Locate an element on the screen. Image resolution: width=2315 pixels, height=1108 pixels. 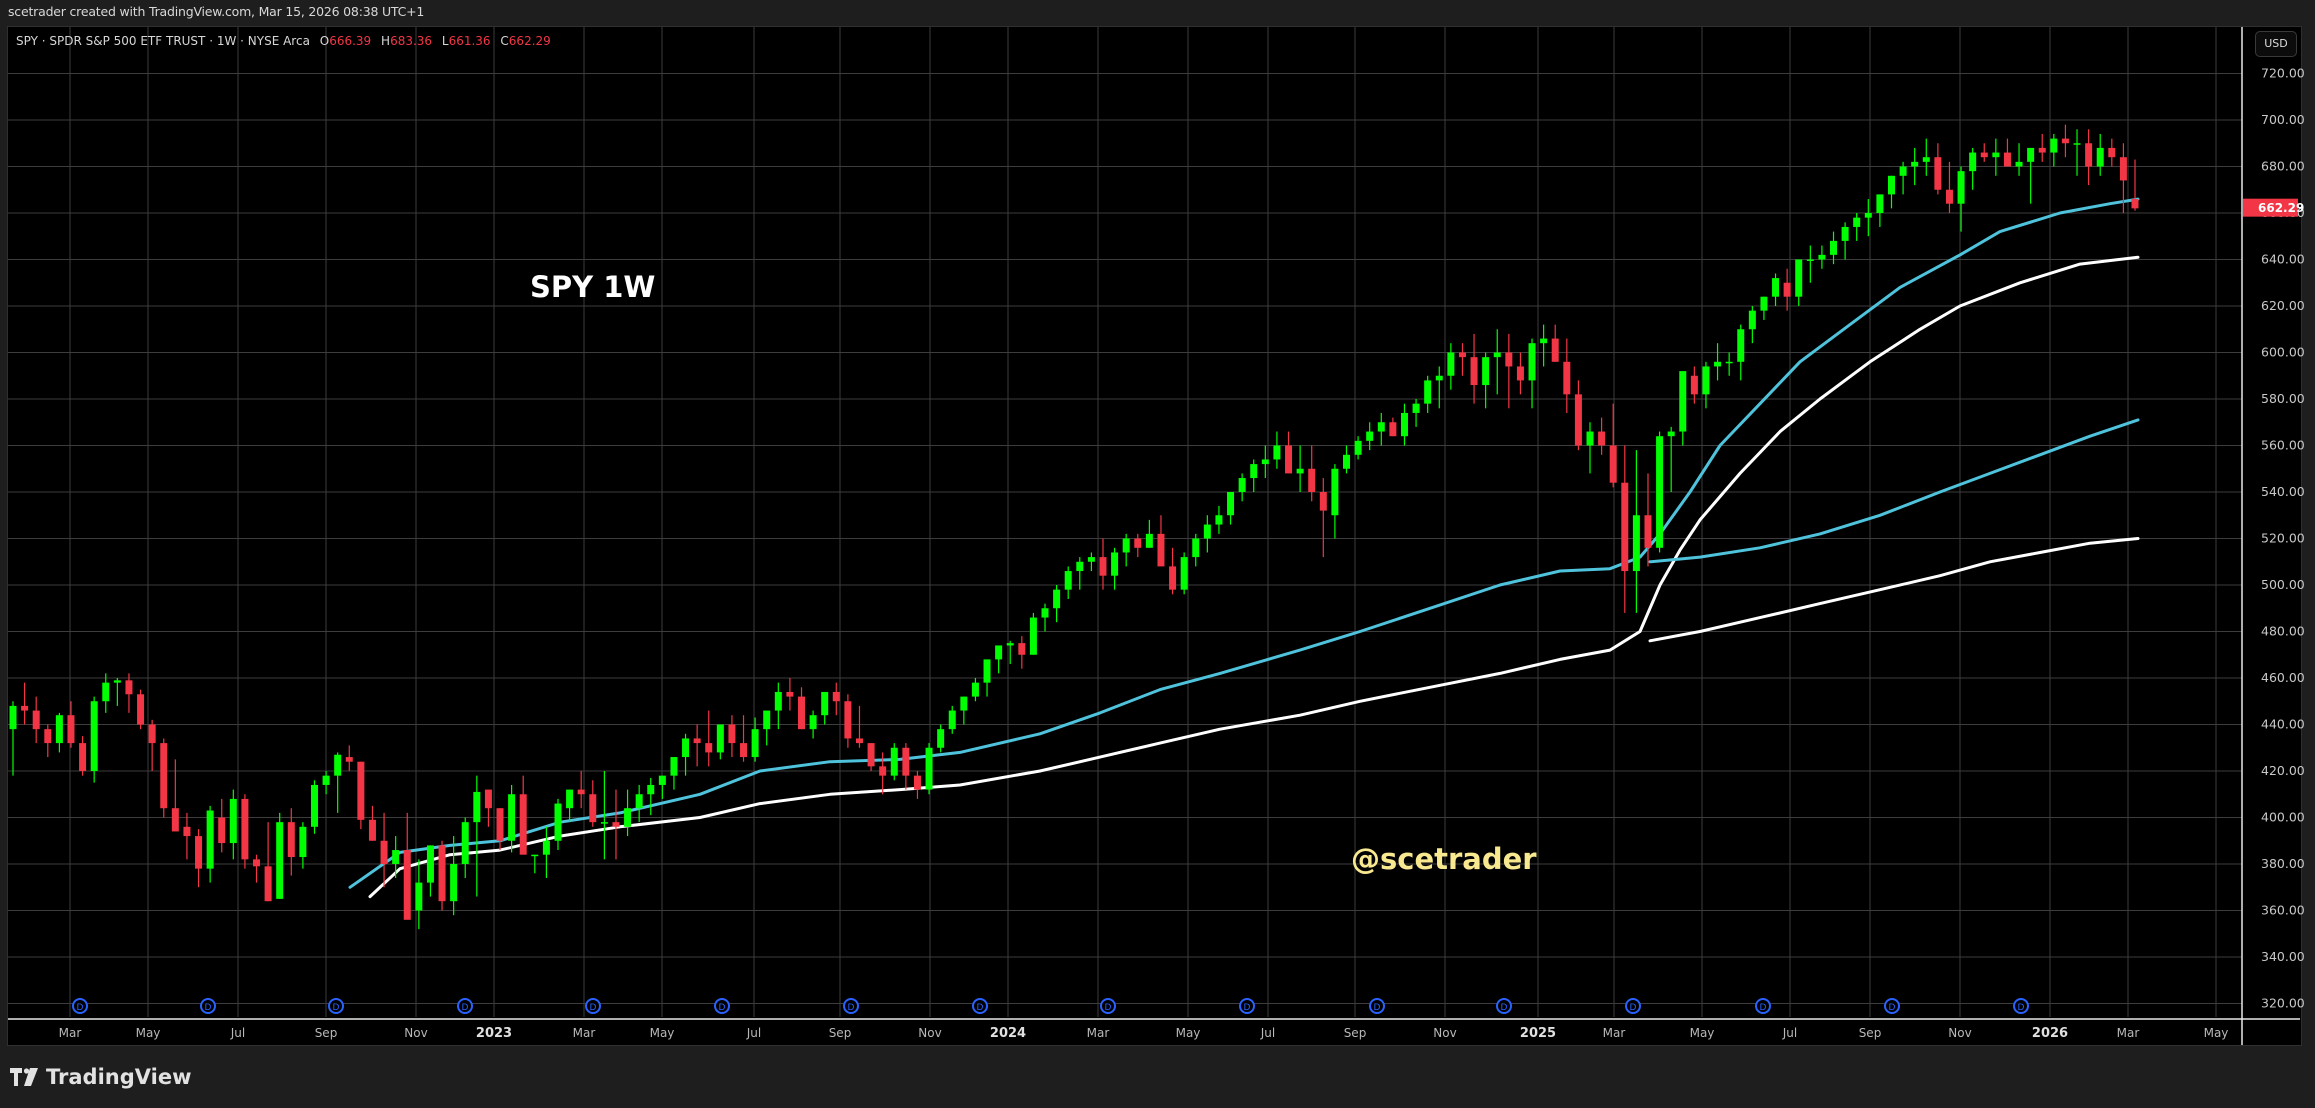
currency-button: USD is located at coordinates (2276, 44).